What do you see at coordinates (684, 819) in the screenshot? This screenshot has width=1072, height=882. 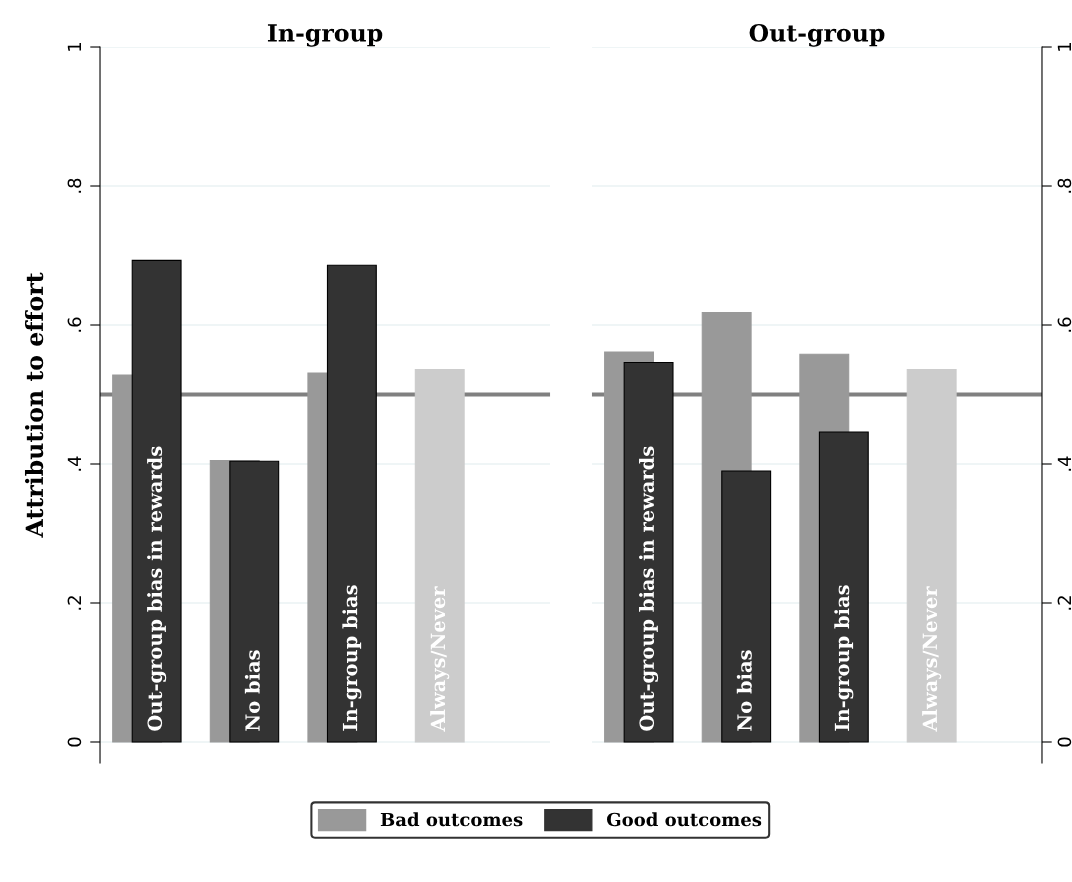 I see `legend-label: Good outcomes` at bounding box center [684, 819].